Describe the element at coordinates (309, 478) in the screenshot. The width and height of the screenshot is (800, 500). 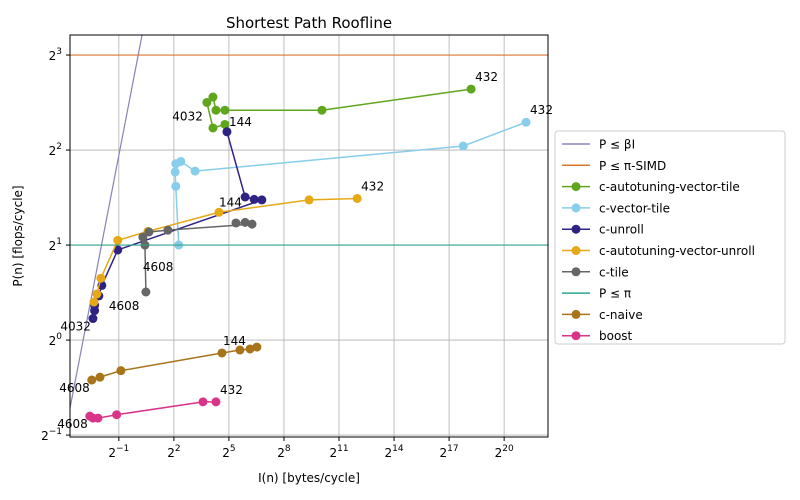
I see `x-axis-label: I(n) [bytes/cycle]` at that location.